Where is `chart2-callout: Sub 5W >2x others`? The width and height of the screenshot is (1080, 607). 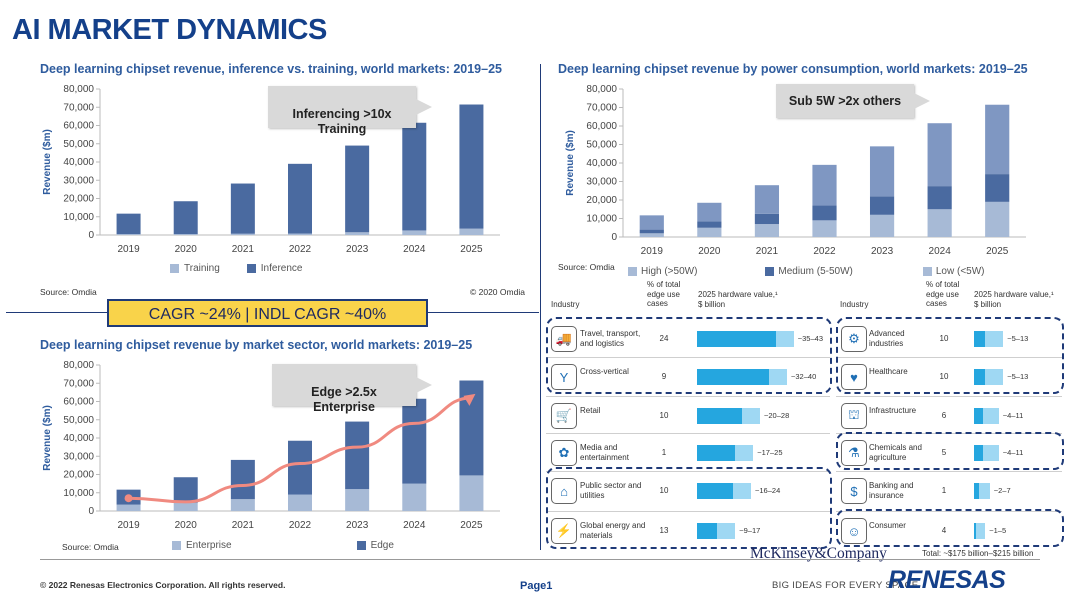
chart2-callout: Sub 5W >2x others is located at coordinates (853, 101).